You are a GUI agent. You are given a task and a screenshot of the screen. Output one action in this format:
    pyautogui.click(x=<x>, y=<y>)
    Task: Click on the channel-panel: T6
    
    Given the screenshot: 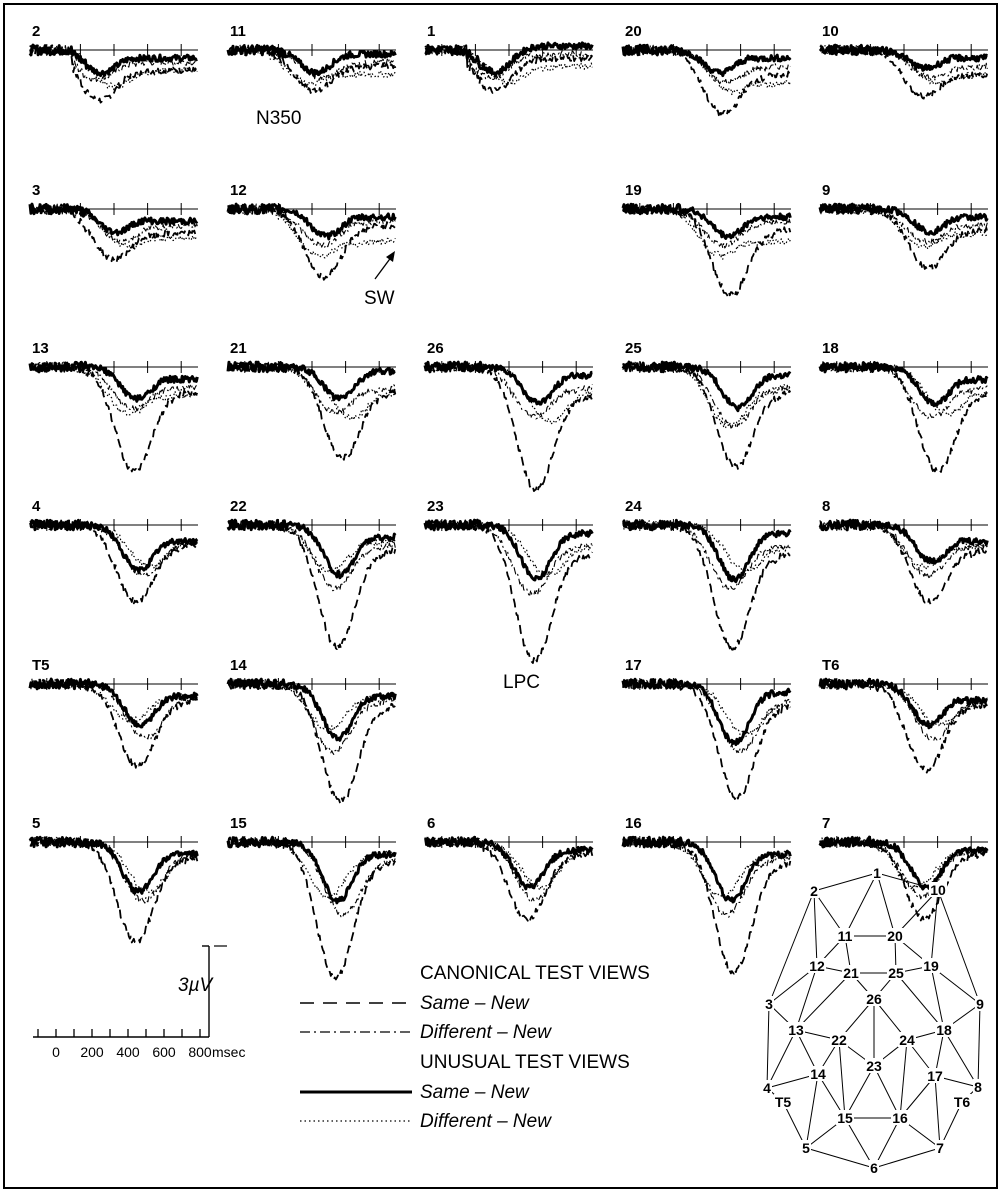 What is the action you would take?
    pyautogui.click(x=903, y=715)
    